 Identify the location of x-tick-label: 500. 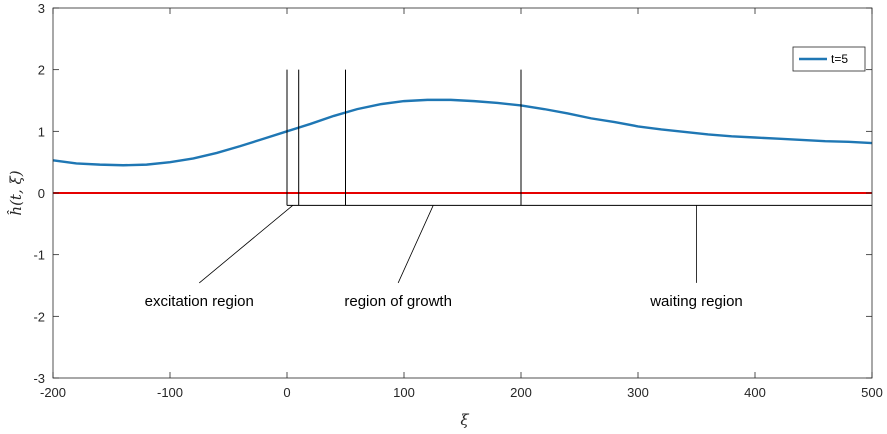
(872, 392).